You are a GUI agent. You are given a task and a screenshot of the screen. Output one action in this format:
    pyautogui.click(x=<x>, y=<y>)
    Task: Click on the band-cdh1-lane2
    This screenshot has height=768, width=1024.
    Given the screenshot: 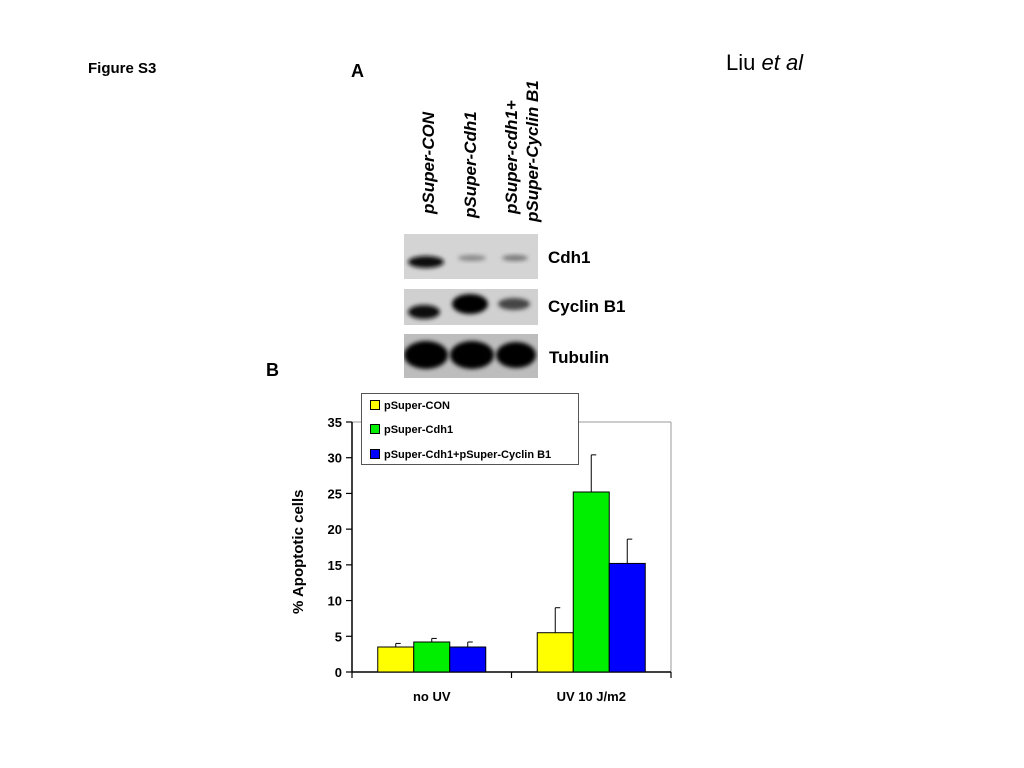 What is the action you would take?
    pyautogui.click(x=472, y=258)
    